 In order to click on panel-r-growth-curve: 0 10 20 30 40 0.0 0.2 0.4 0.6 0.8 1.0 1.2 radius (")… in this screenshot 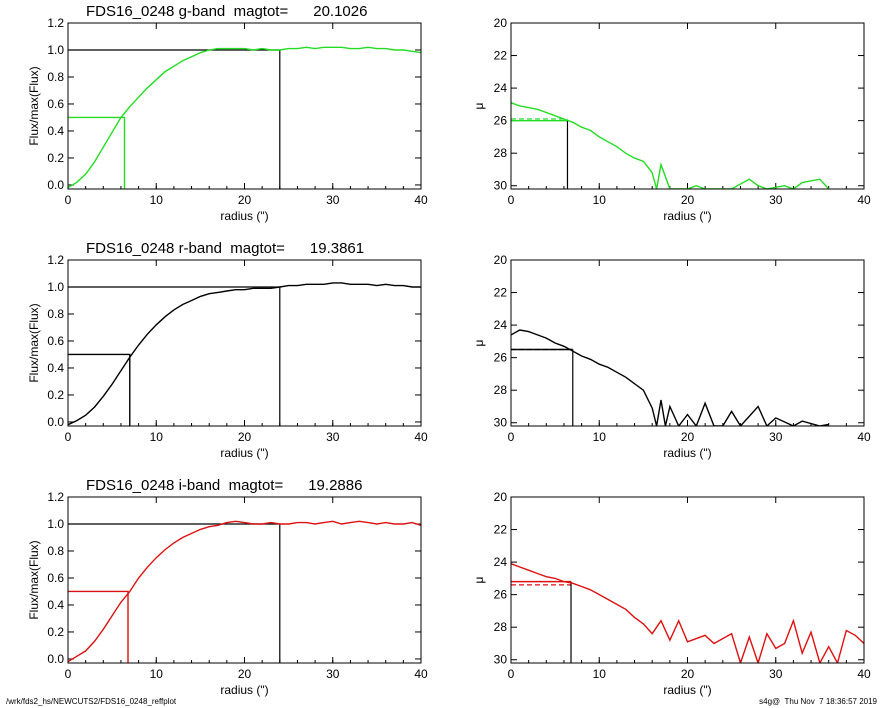, I will do `click(227, 350)`.